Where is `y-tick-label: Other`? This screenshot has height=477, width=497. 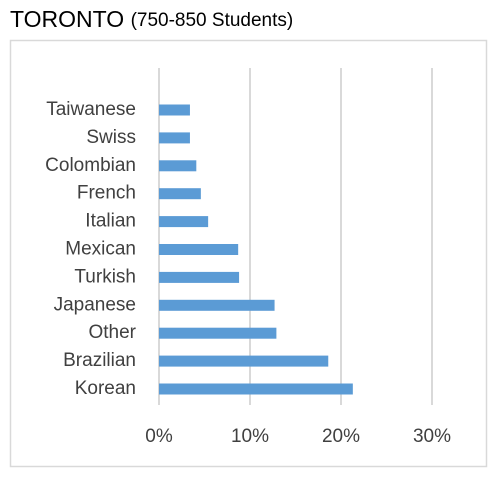
y-tick-label: Other is located at coordinates (112, 332).